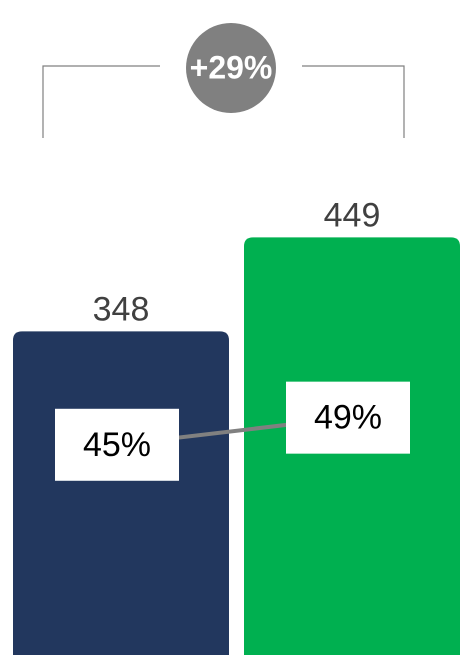 The image size is (462, 655). What do you see at coordinates (101, 101) in the screenshot?
I see `bracket-left` at bounding box center [101, 101].